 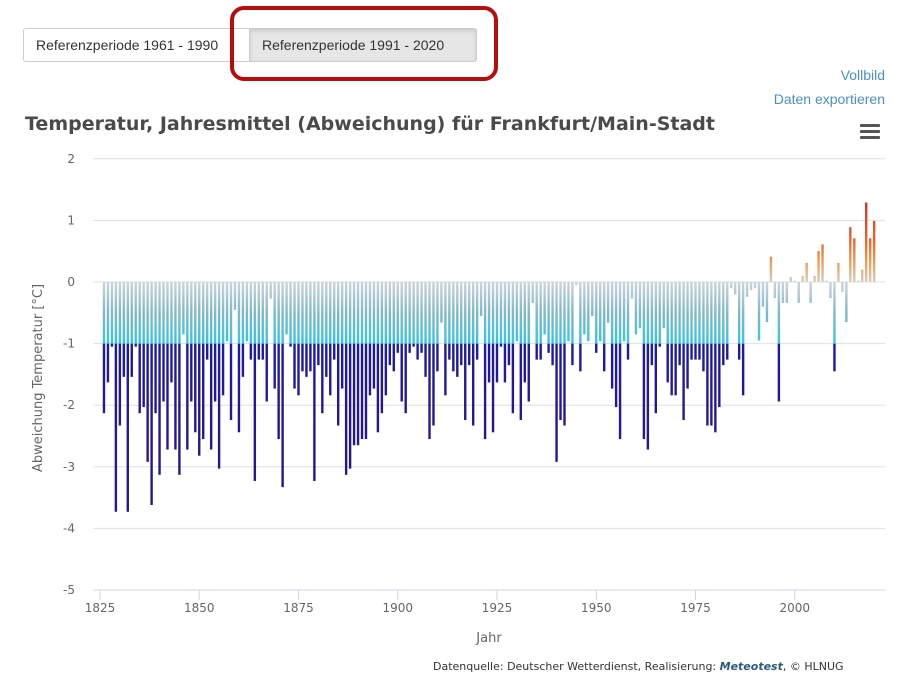 I want to click on bar-1997, so click(x=783, y=292).